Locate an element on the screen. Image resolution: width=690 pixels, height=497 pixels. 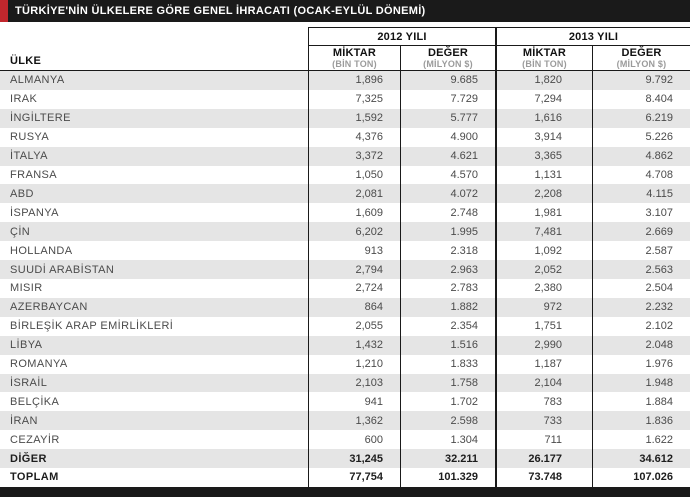
amount-unit: (BİN TON) is located at coordinates (544, 64).